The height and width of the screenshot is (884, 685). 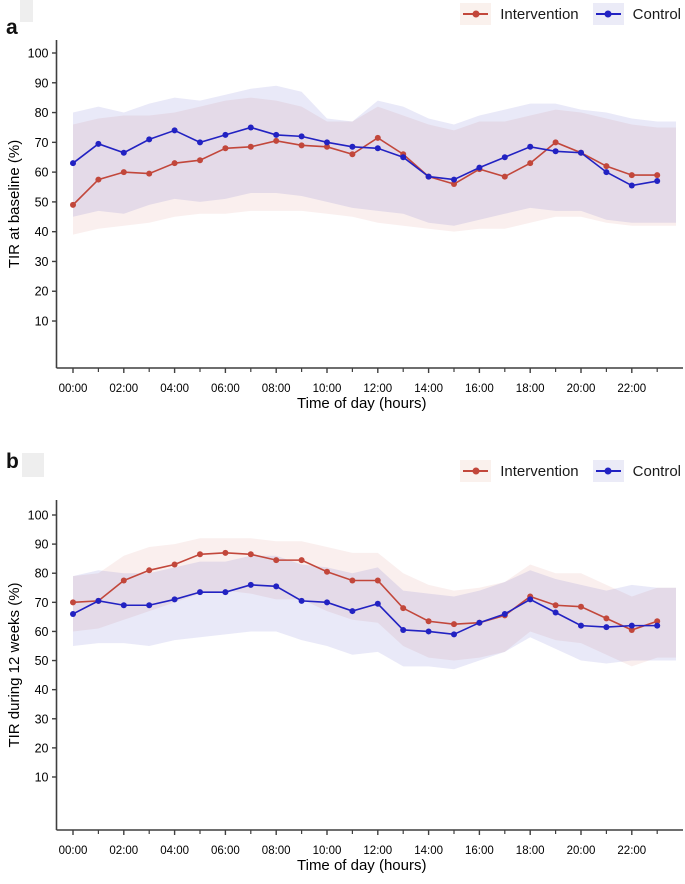 I want to click on x-tick-label: 16:00, so click(x=479, y=851).